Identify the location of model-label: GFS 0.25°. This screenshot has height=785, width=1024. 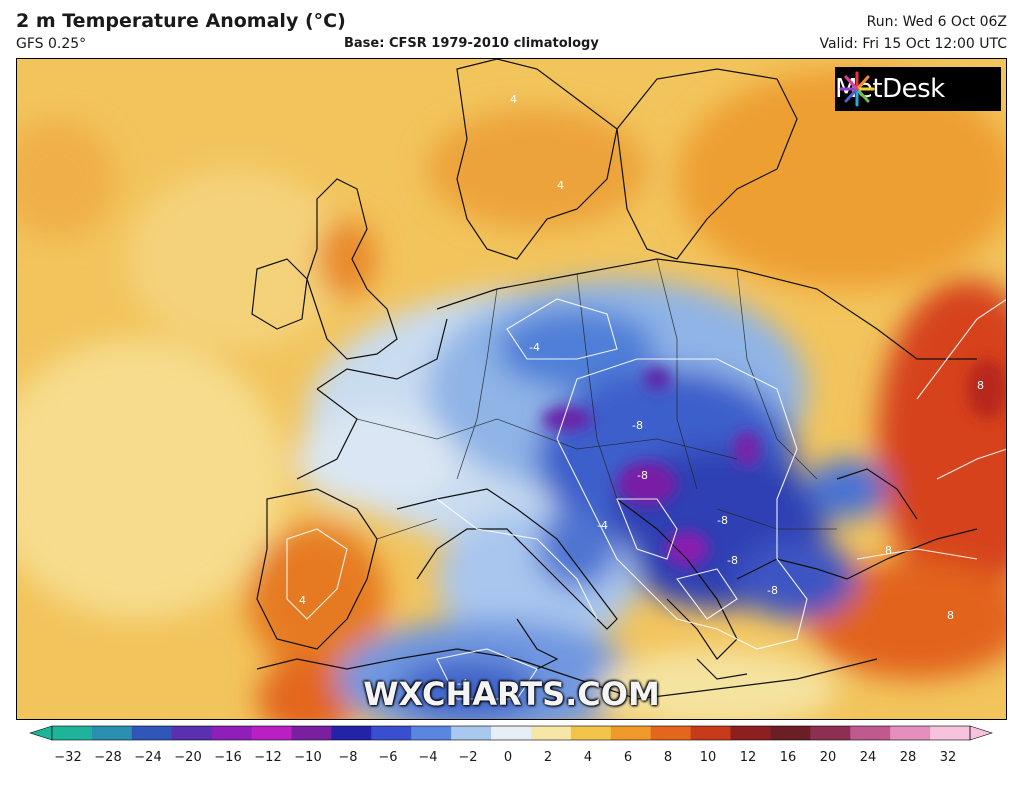
(51, 44).